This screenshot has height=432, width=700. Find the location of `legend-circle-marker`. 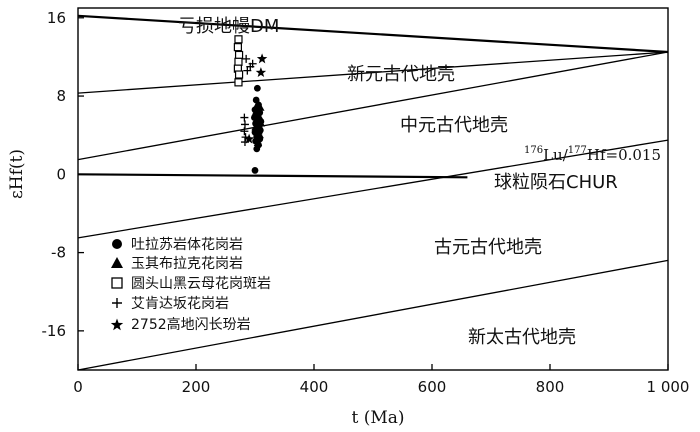

legend-circle-marker is located at coordinates (117, 244).